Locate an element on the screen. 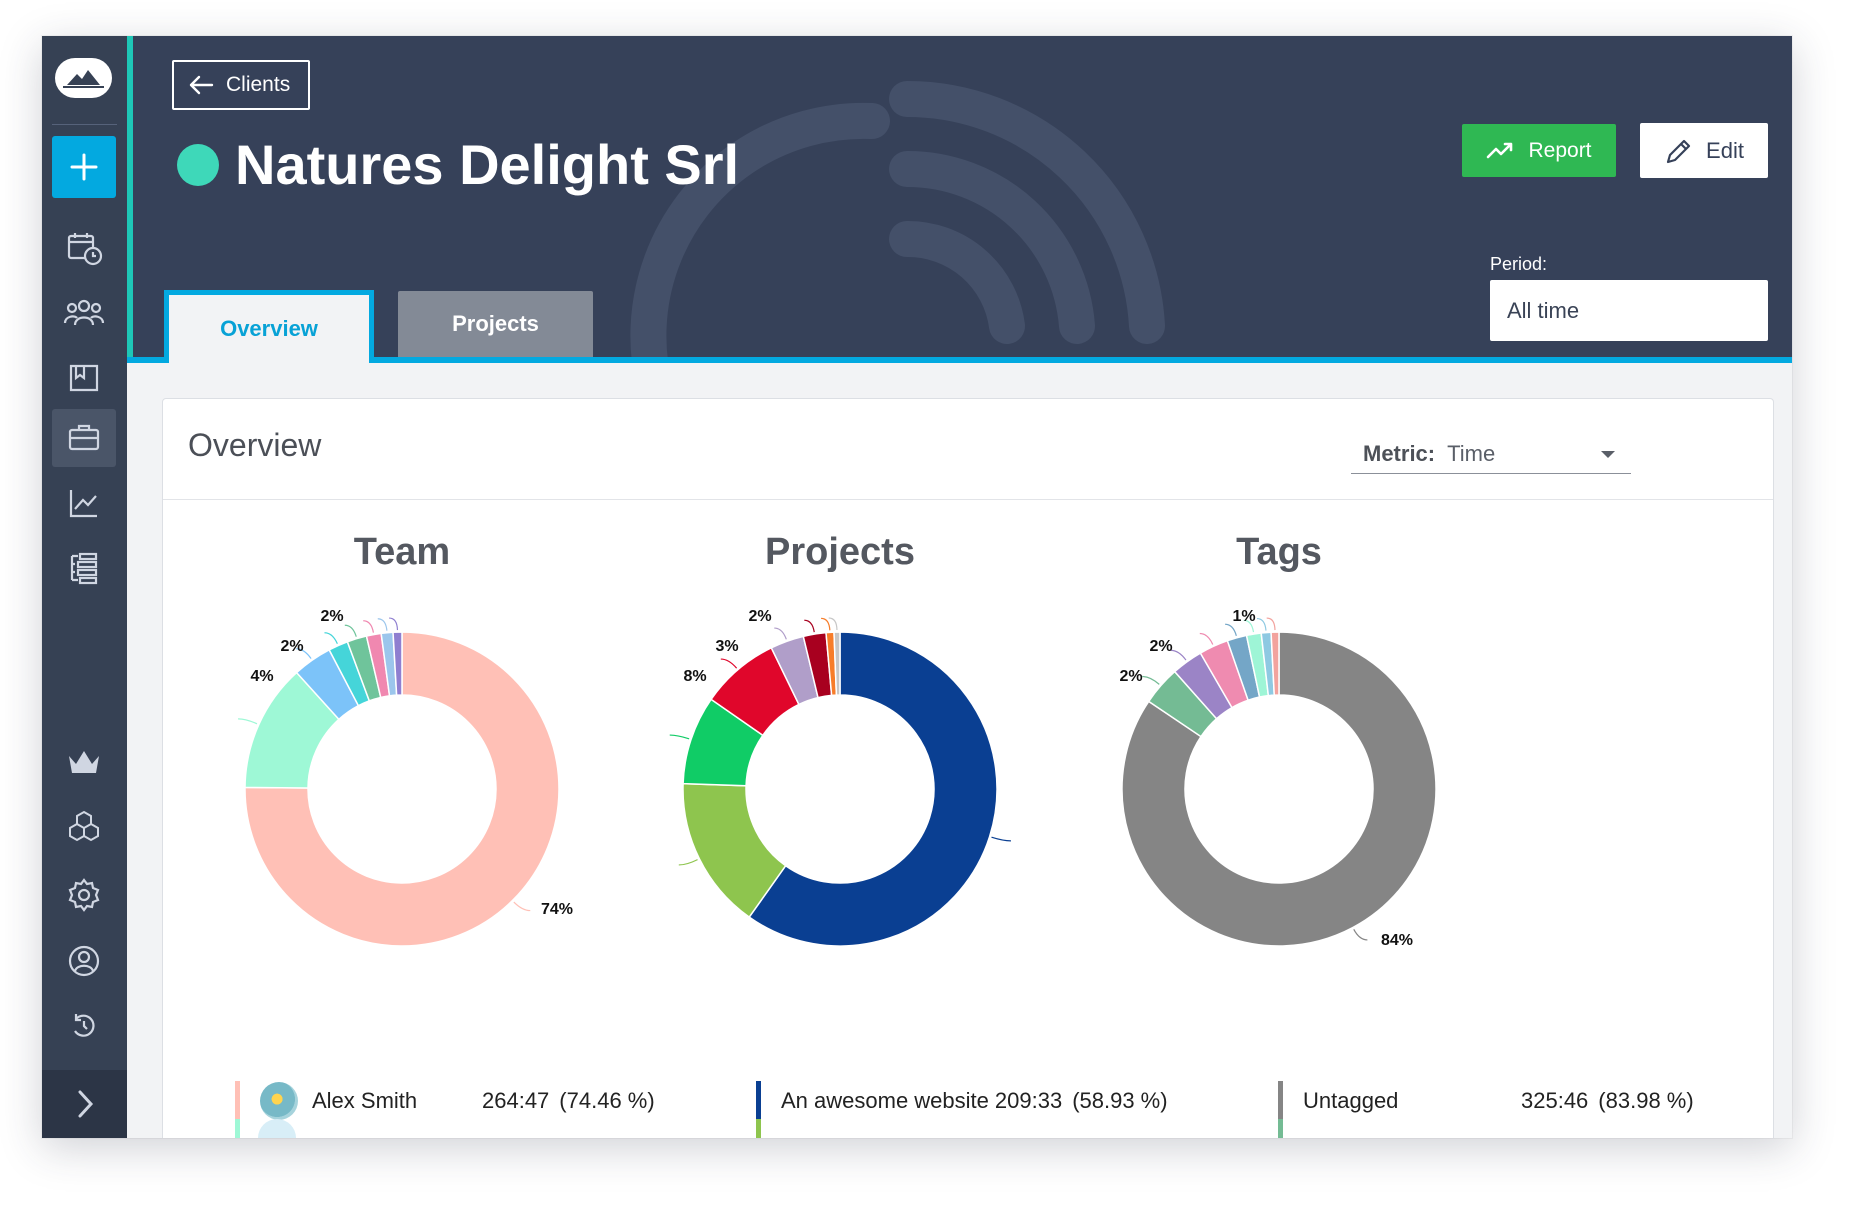  report-button-label: Report is located at coordinates (1560, 150).